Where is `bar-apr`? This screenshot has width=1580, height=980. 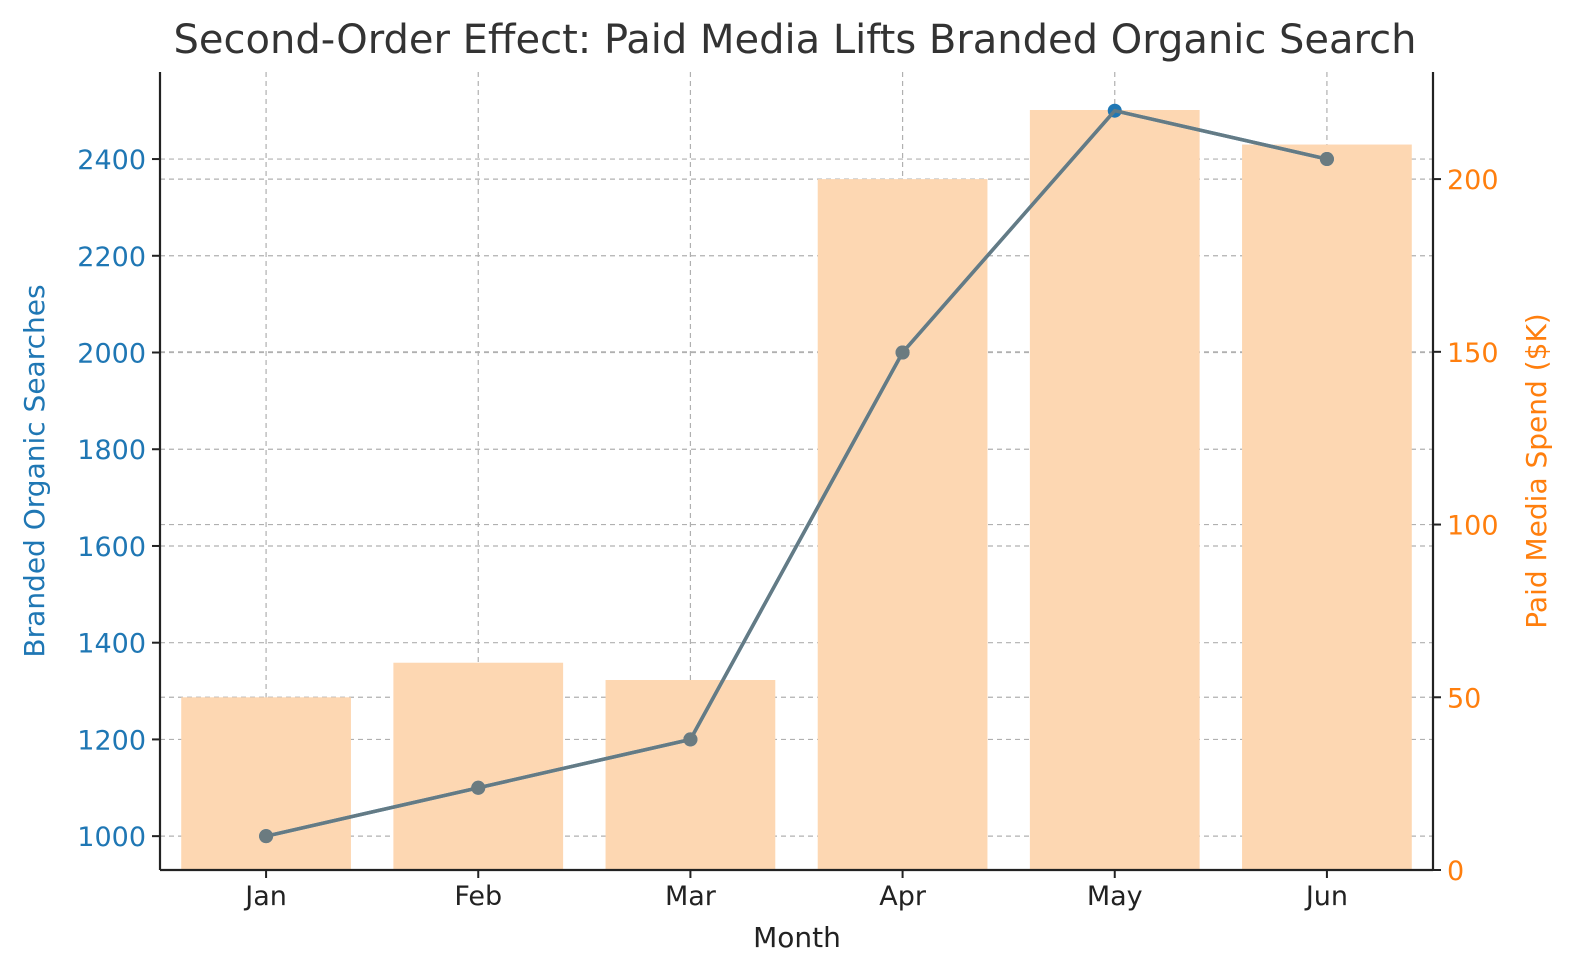 bar-apr is located at coordinates (902, 524).